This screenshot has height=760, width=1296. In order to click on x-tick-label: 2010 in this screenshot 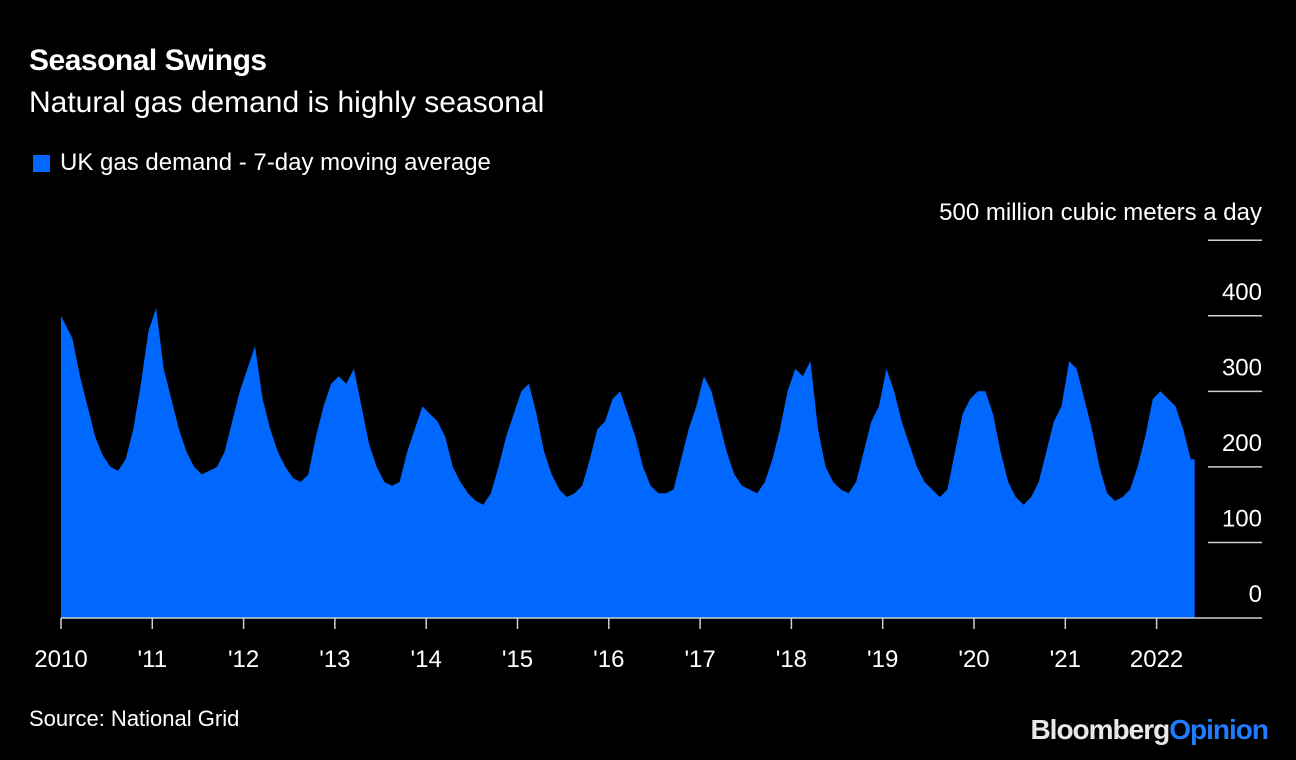, I will do `click(60, 659)`.